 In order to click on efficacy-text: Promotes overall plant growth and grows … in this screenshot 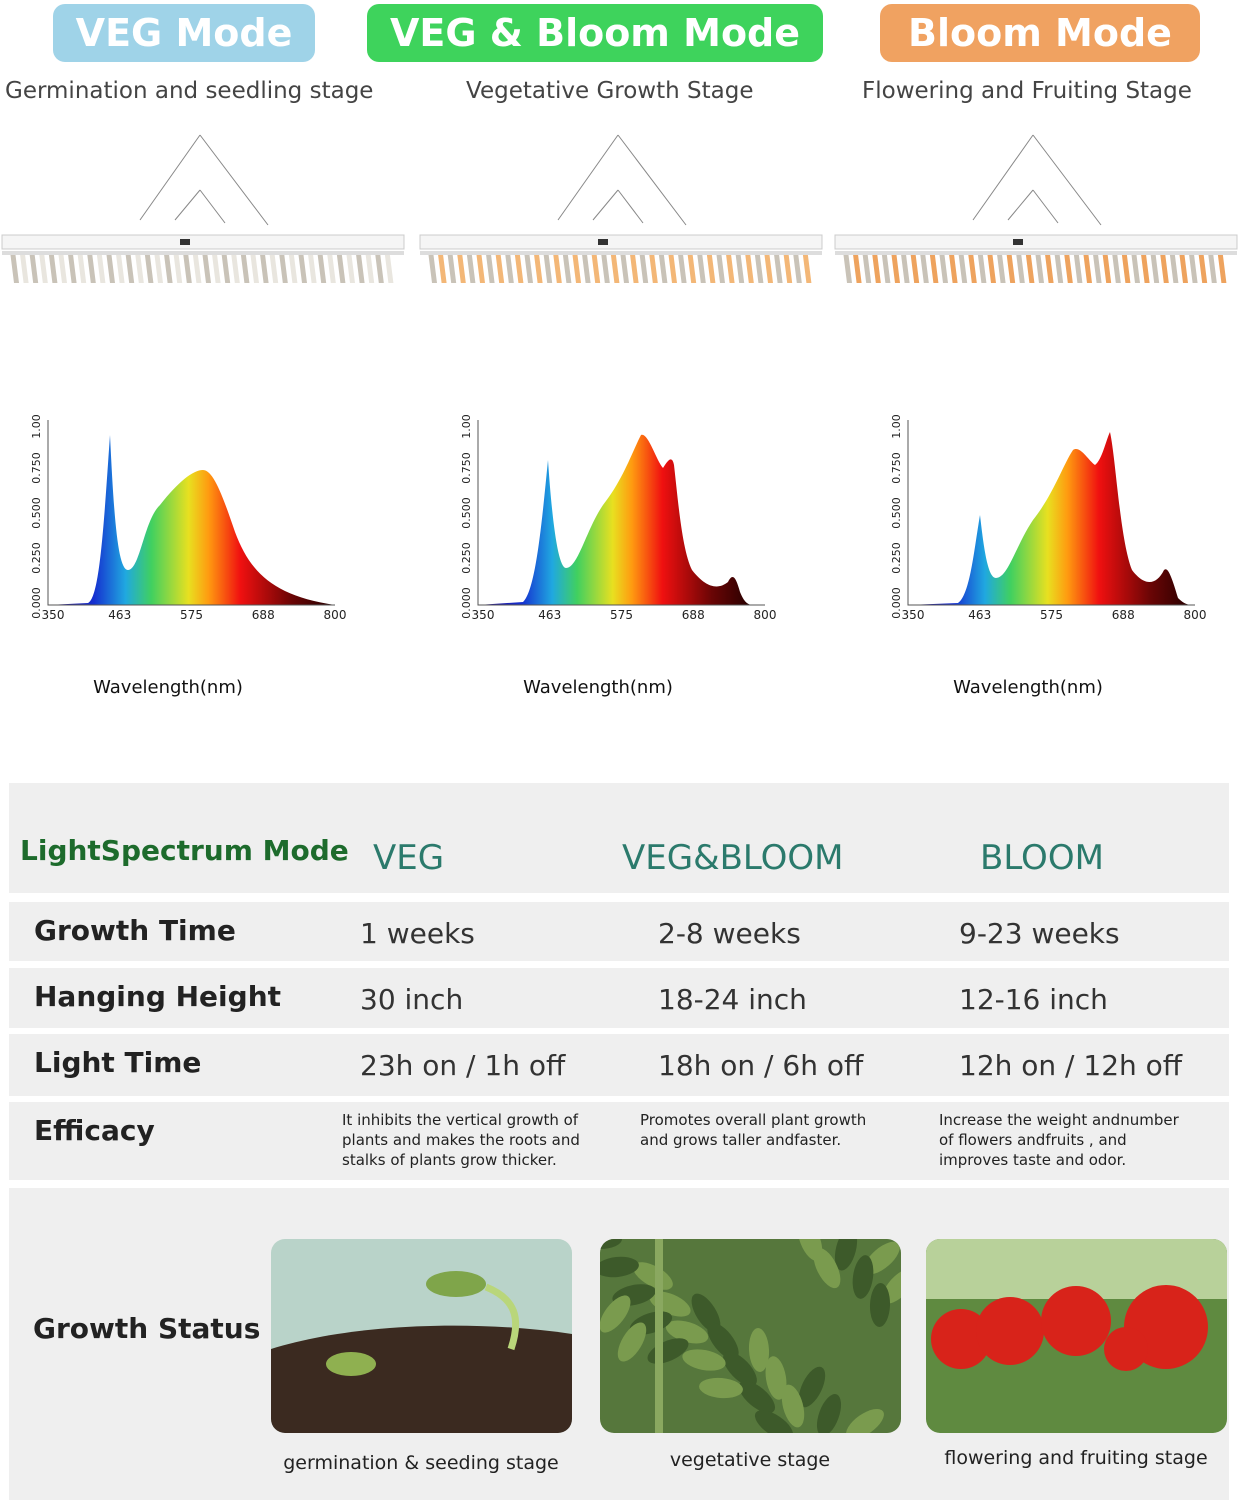, I will do `click(753, 1130)`.